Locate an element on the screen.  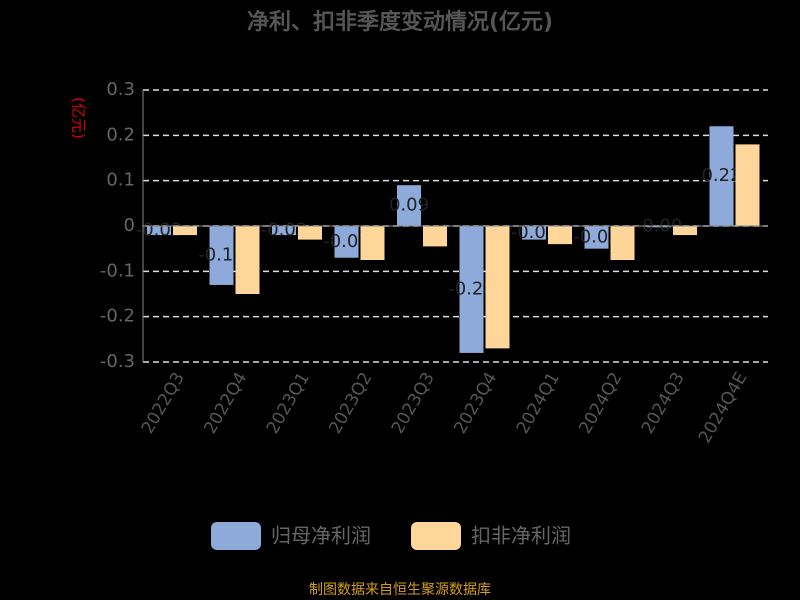
chart-title: 净利、扣非季度变动情况(亿元) is located at coordinates (400, 22).